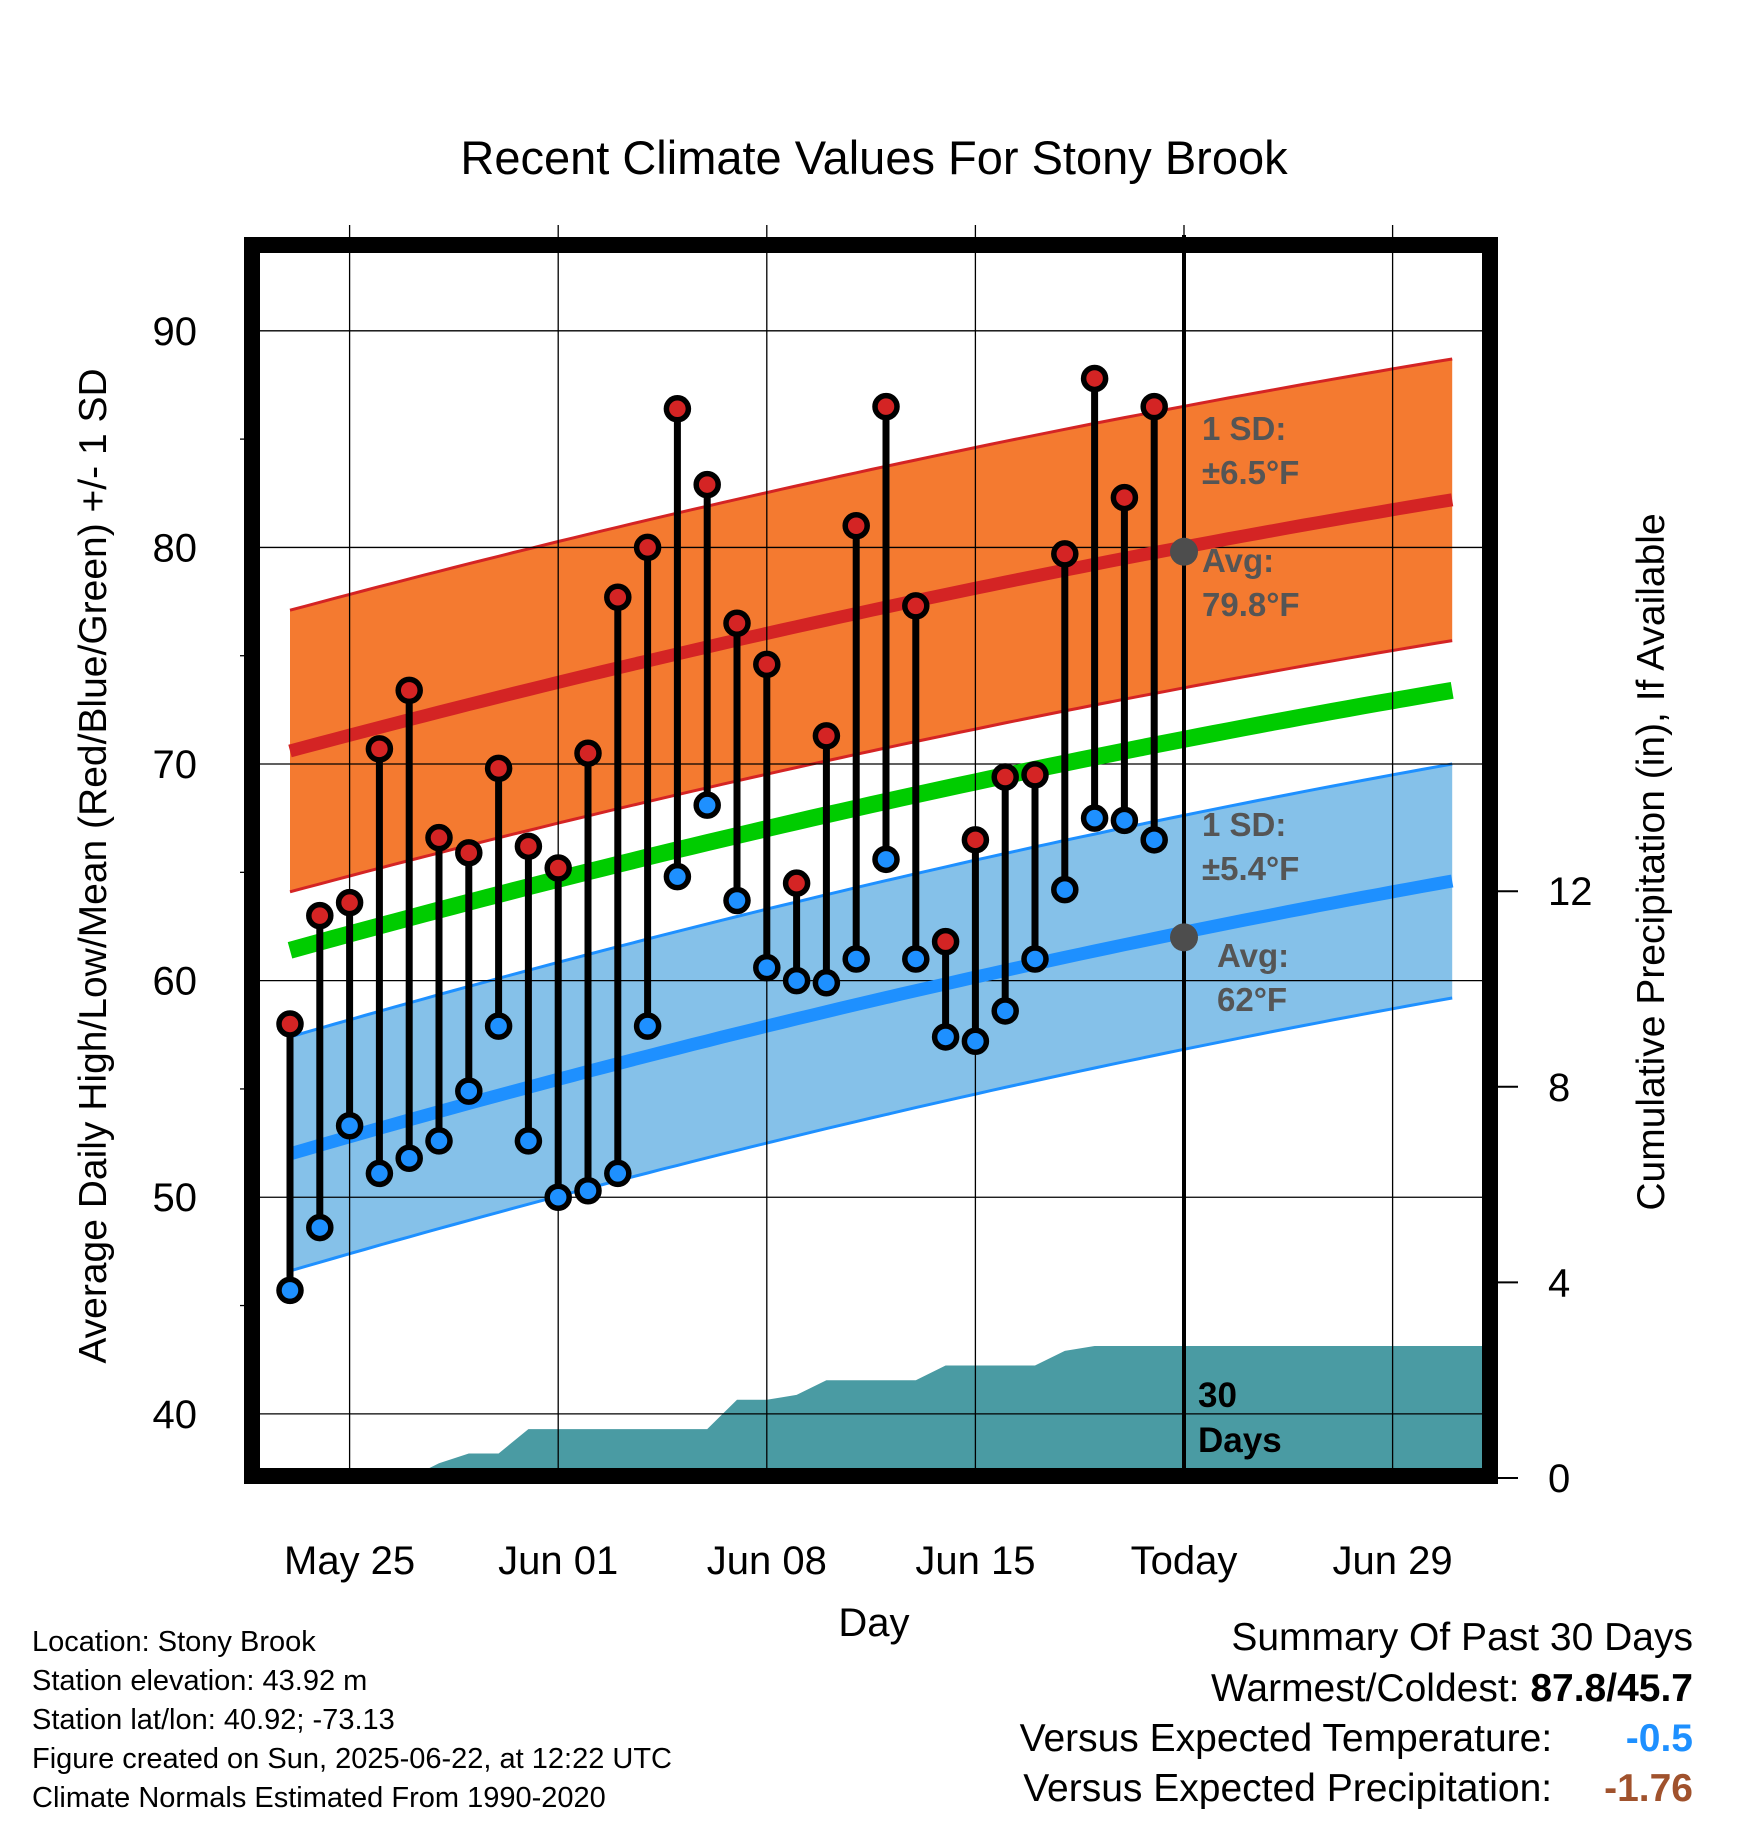 The height and width of the screenshot is (1828, 1748). What do you see at coordinates (558, 1561) in the screenshot?
I see `x-tick-label-1: Jun 01` at bounding box center [558, 1561].